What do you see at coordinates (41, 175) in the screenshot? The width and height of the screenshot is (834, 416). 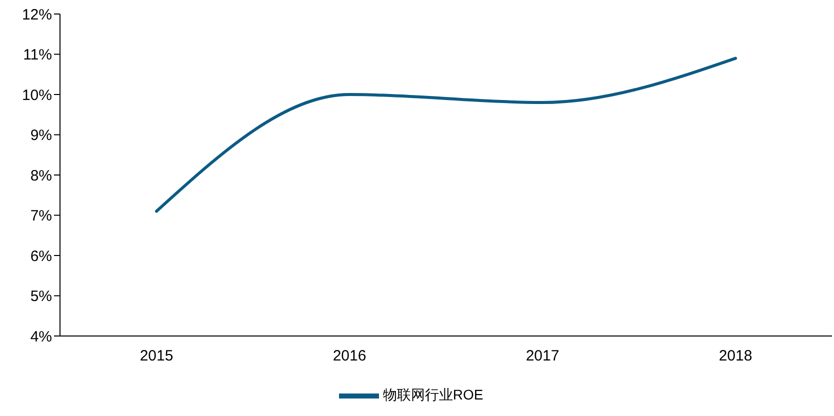 I see `y-tick-label: 8%` at bounding box center [41, 175].